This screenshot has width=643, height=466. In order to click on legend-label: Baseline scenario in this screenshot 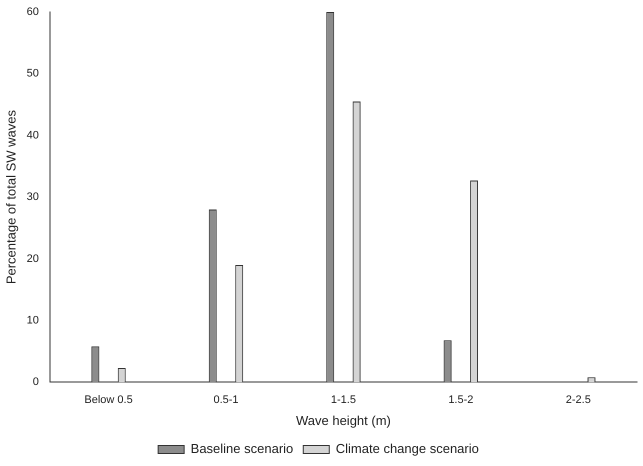, I will do `click(242, 448)`.